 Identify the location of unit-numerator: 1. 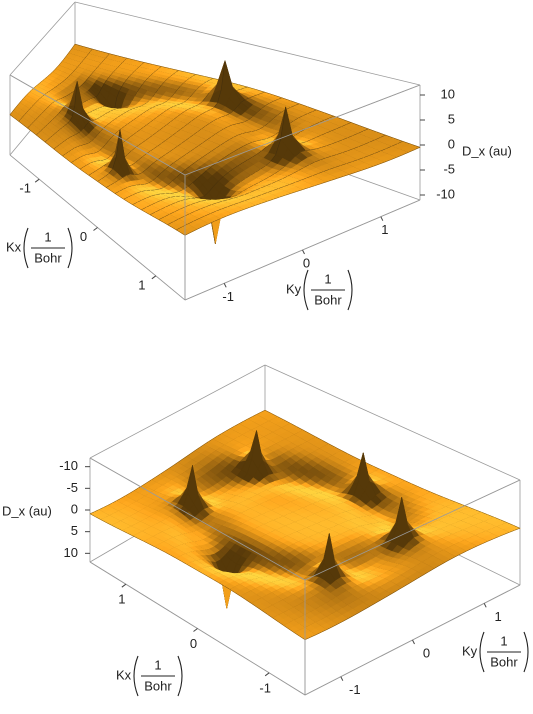
(327, 278).